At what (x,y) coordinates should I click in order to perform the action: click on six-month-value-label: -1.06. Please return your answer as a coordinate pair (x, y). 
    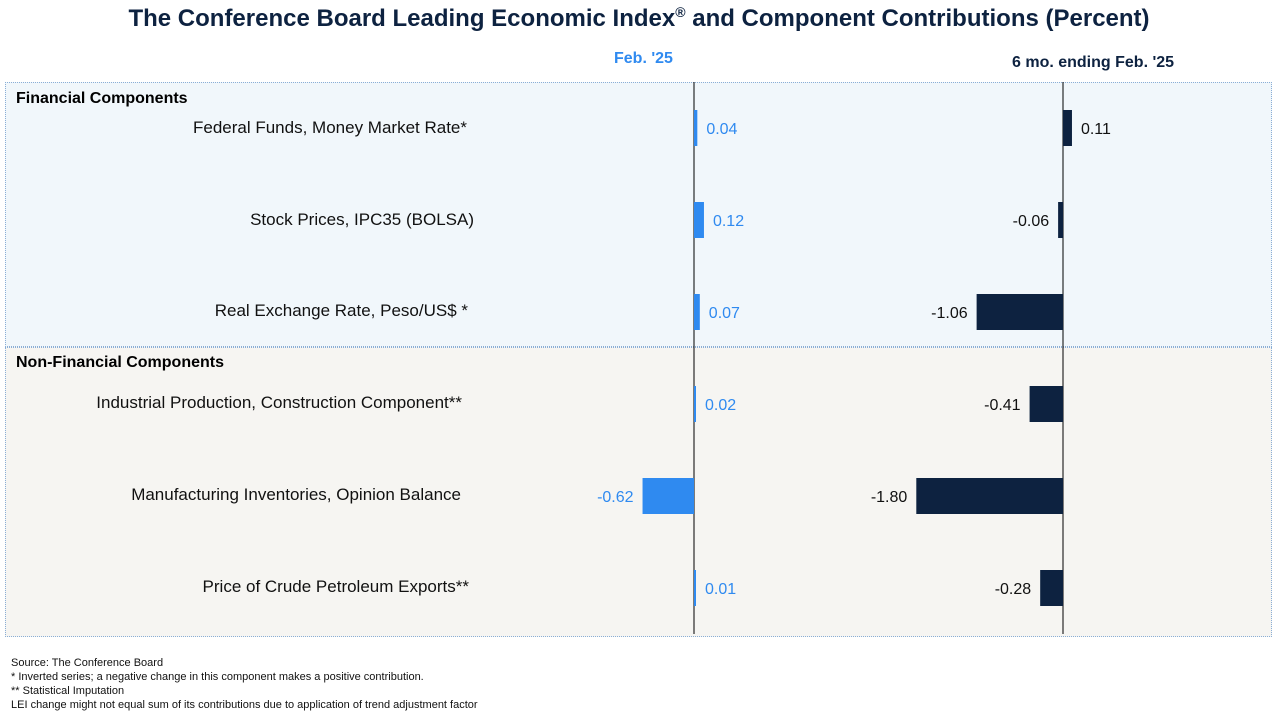
    Looking at the image, I should click on (949, 313).